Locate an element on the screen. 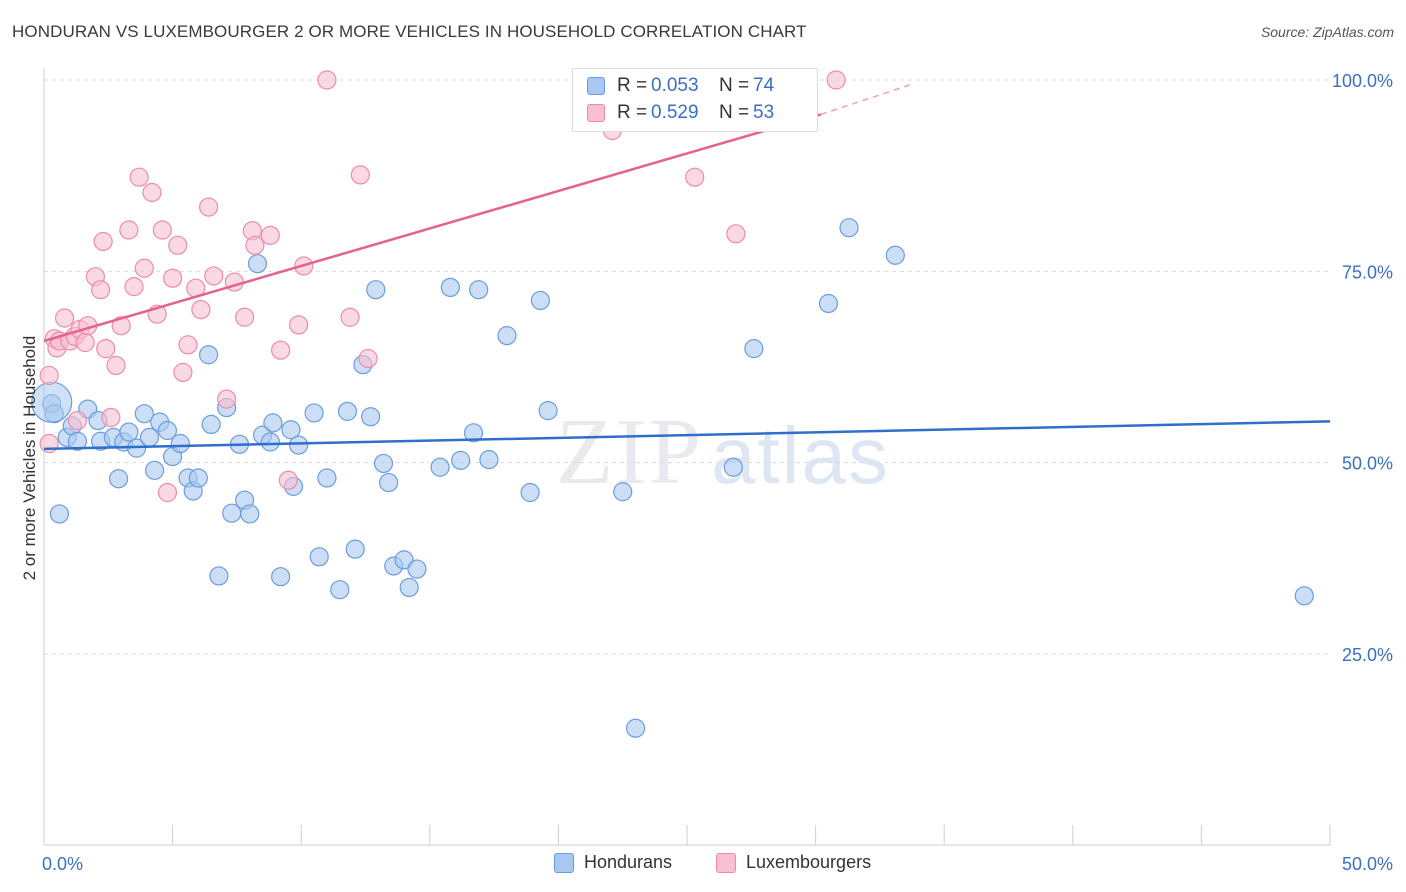  legend-r-label: R = is located at coordinates (632, 85).